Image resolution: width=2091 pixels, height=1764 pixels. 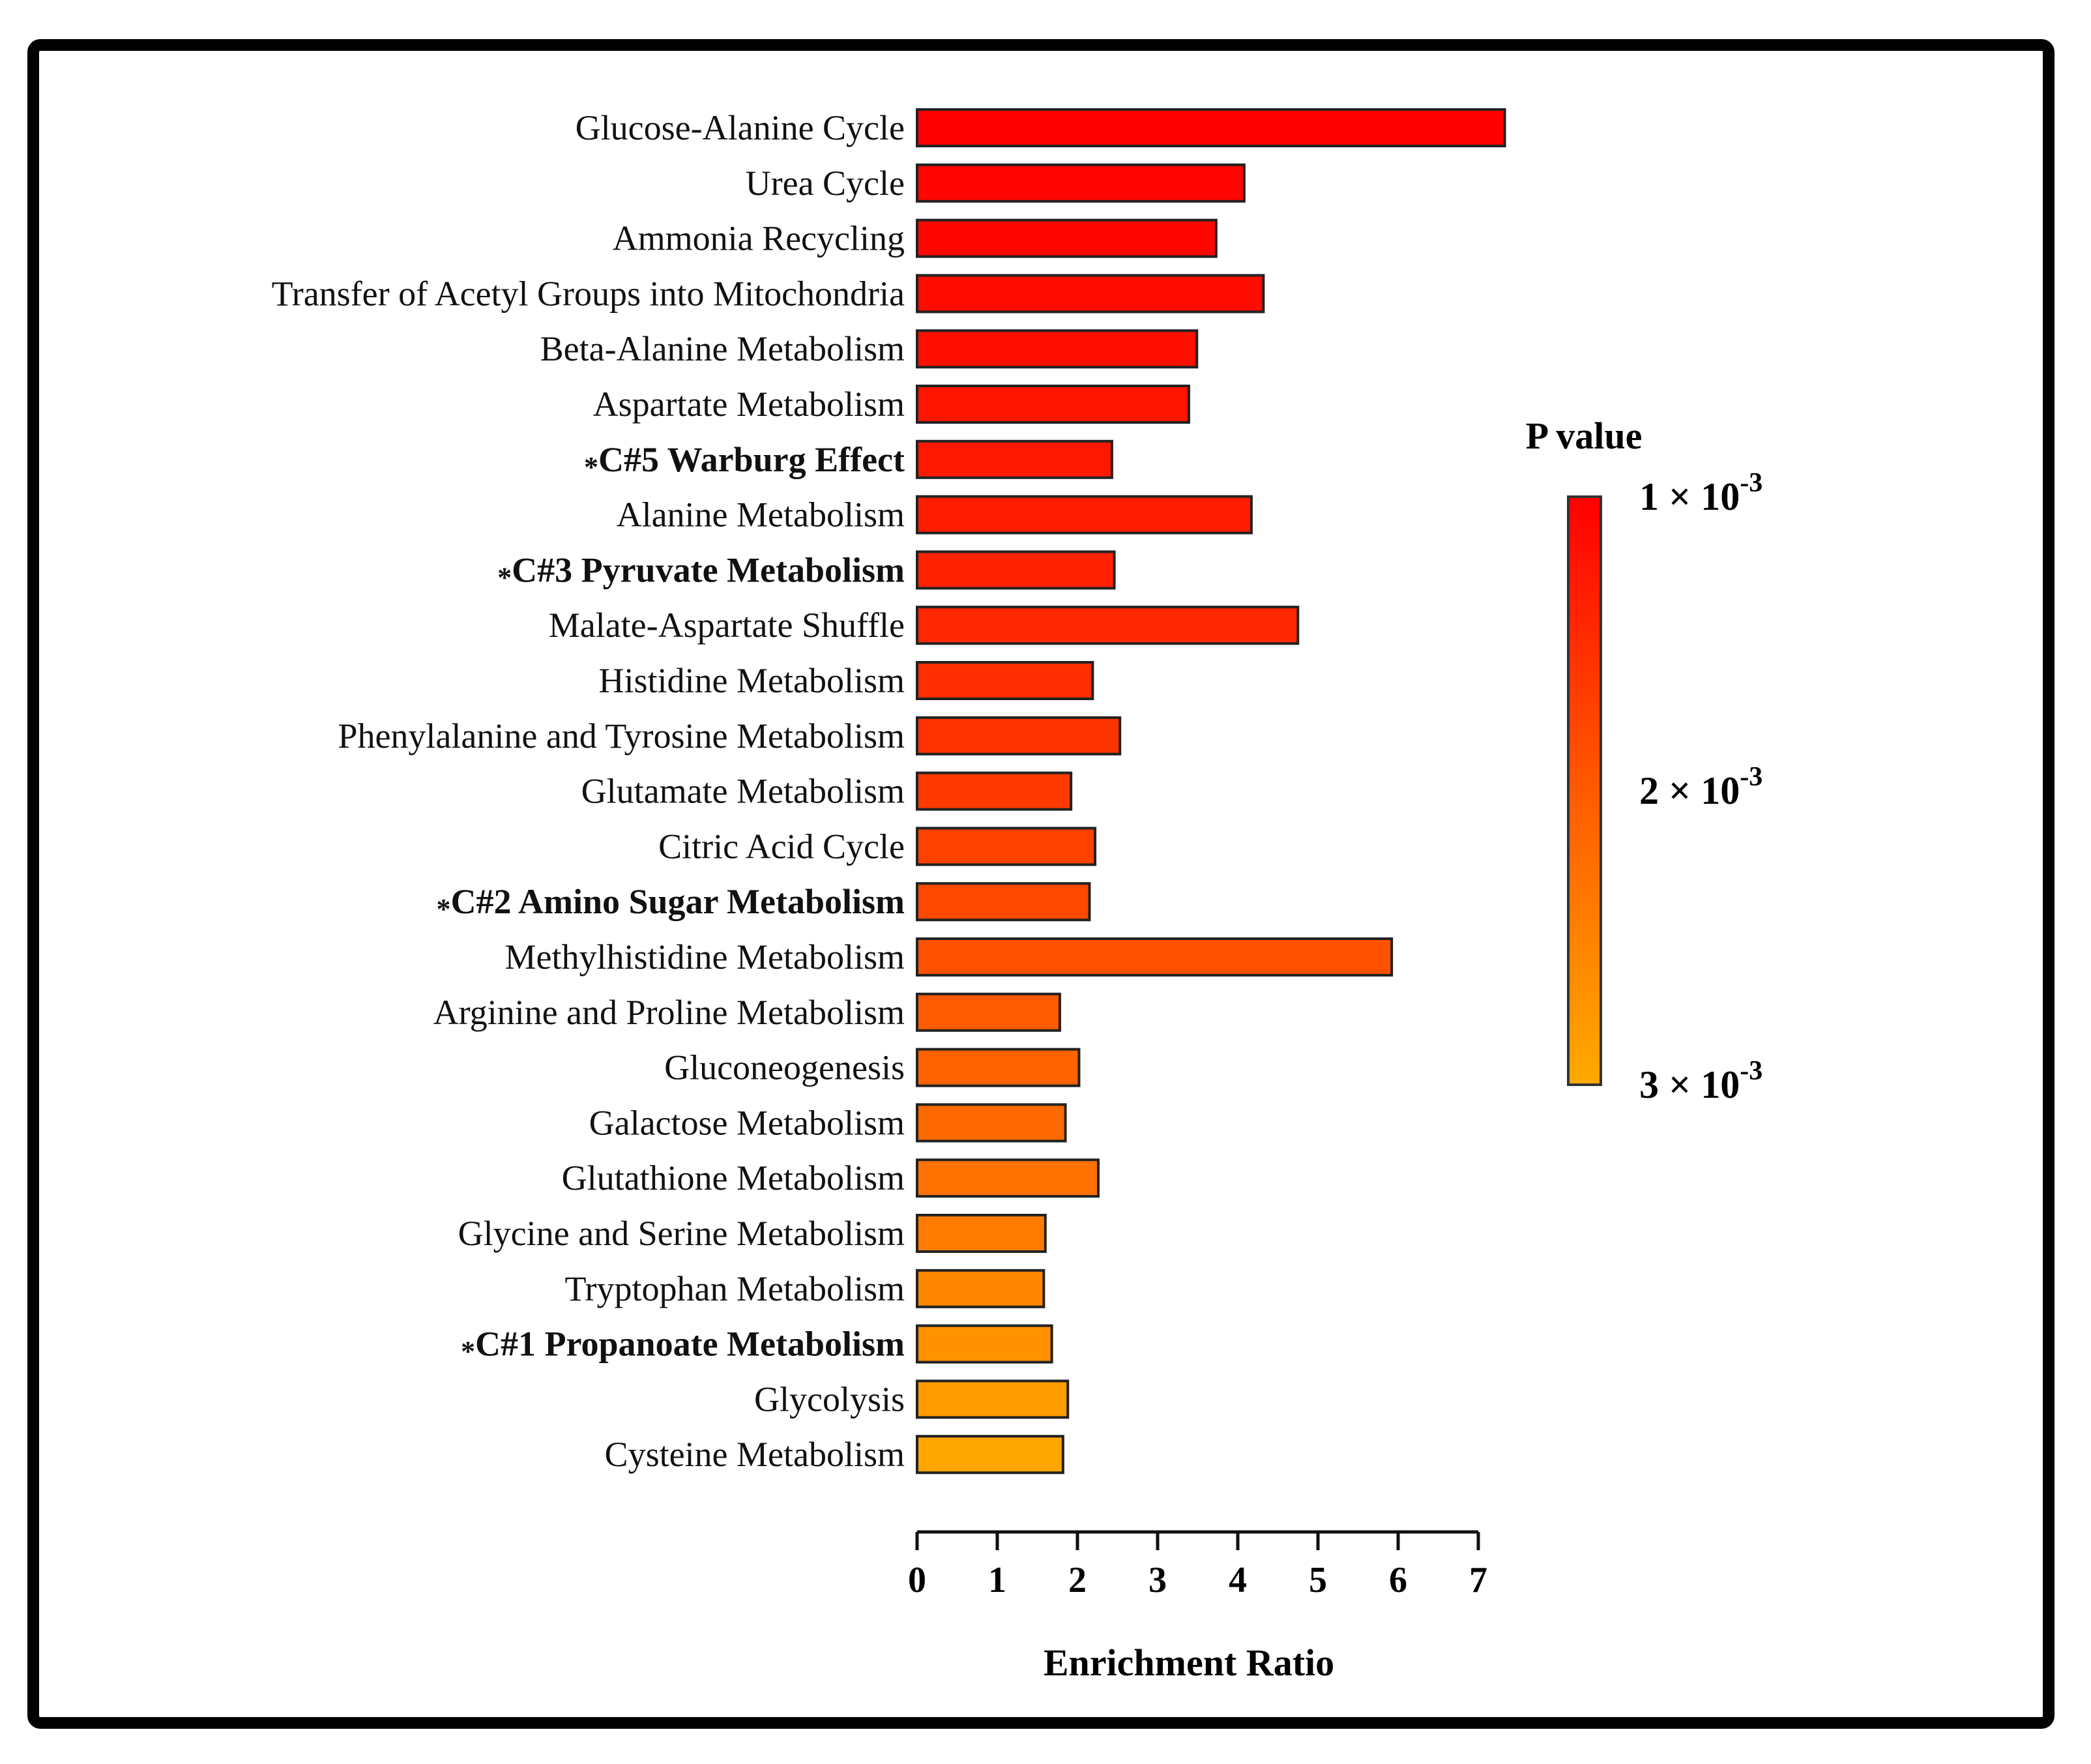 I want to click on category-label: Gluconeogenesis, so click(x=784, y=1067).